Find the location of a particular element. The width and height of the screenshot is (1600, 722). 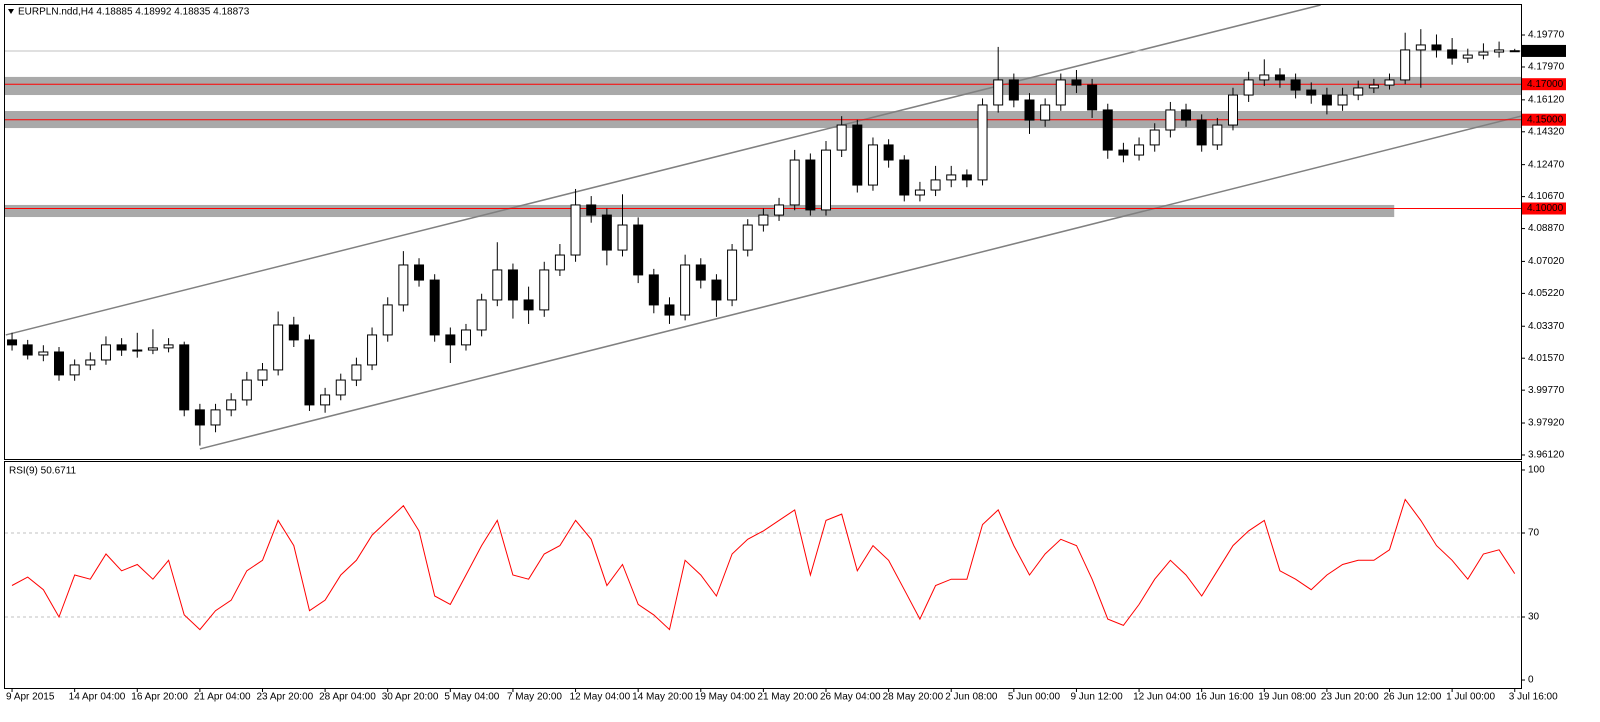

x-tick-label: 19 May 04:00 is located at coordinates (725, 697).